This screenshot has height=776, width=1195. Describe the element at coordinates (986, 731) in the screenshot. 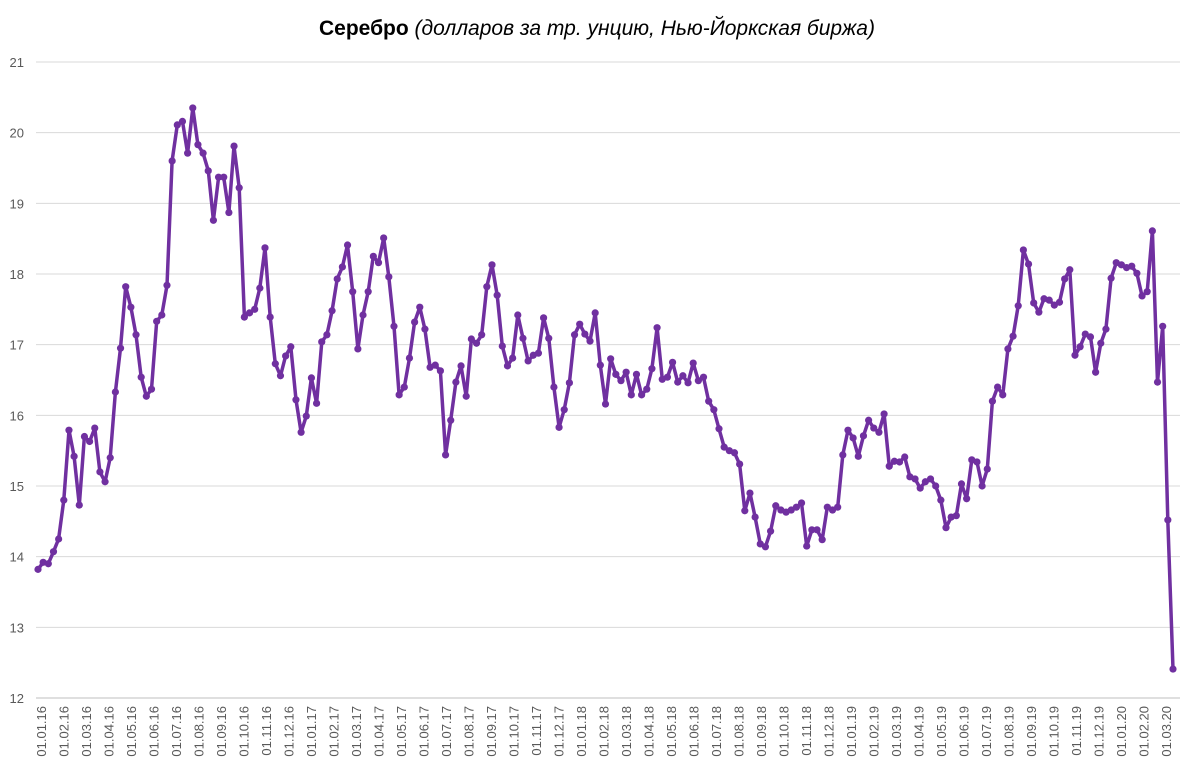

I see `x-tick-label: 01.07.19` at that location.